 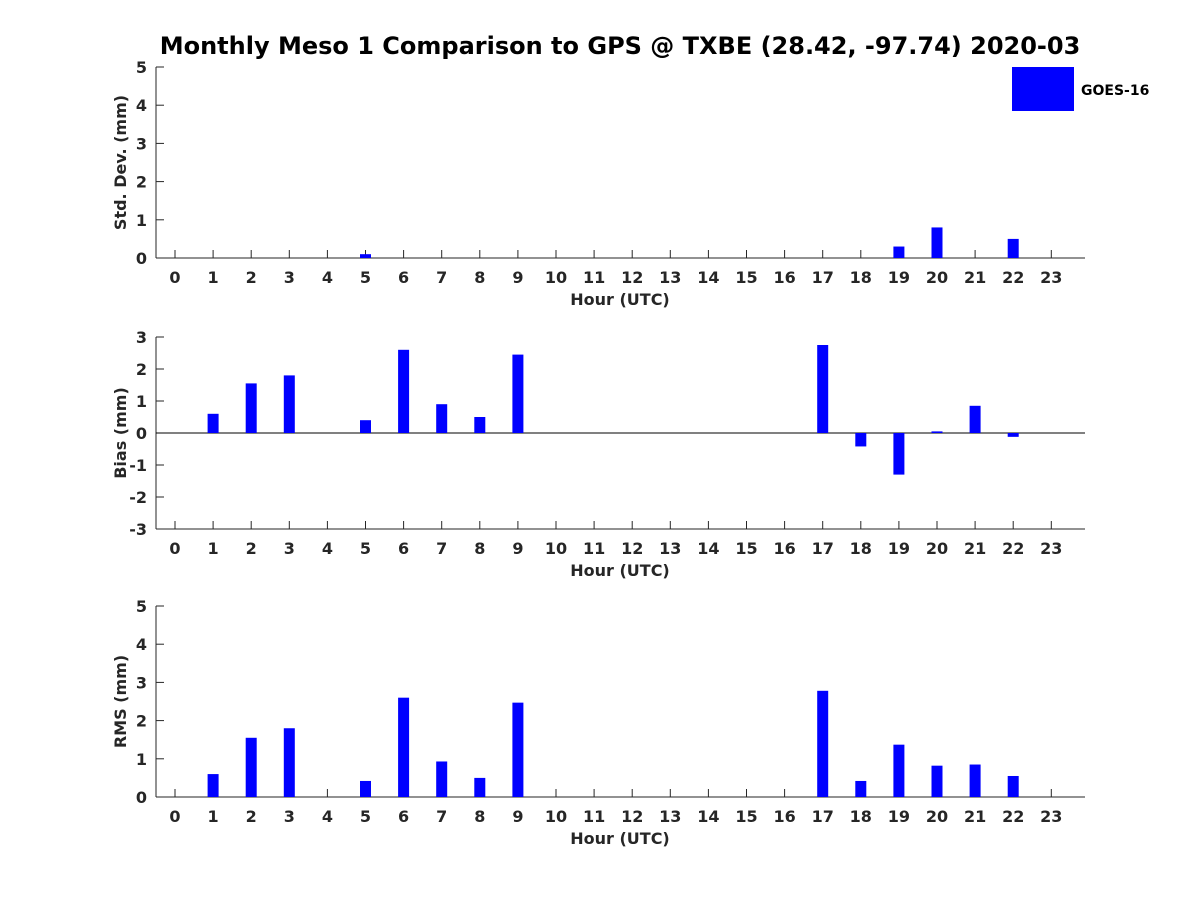 I want to click on y-tick-label: 3, so click(x=141, y=337).